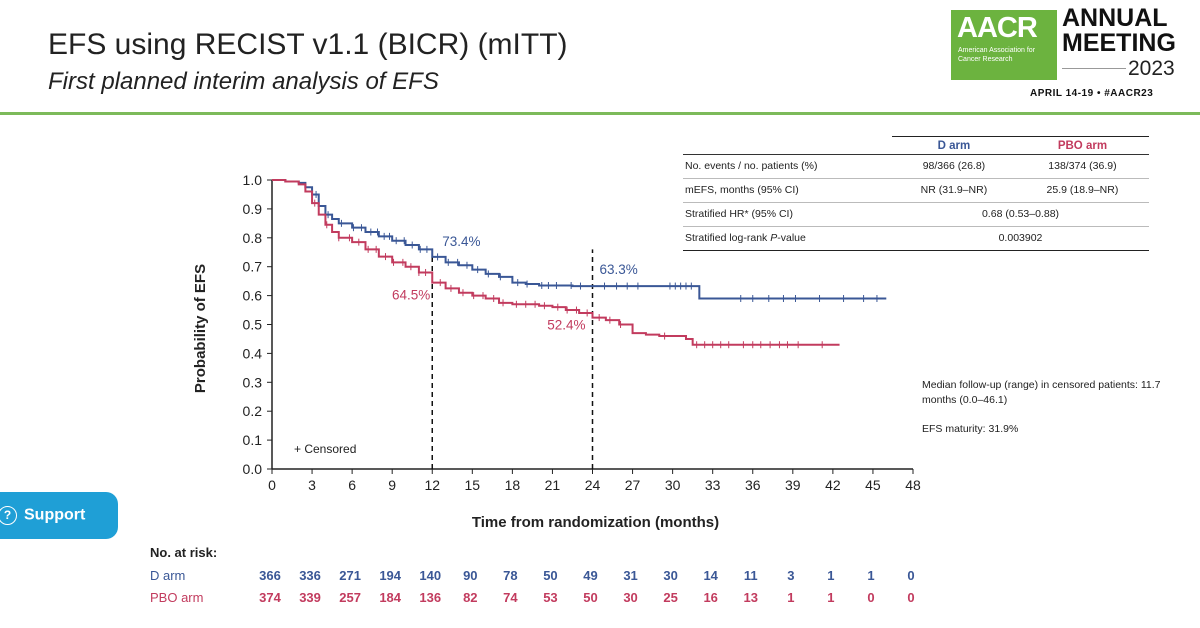  Describe the element at coordinates (1020, 214) in the screenshot. I see `stats-cell-hr: 0.68 (0.53–0.88)` at that location.